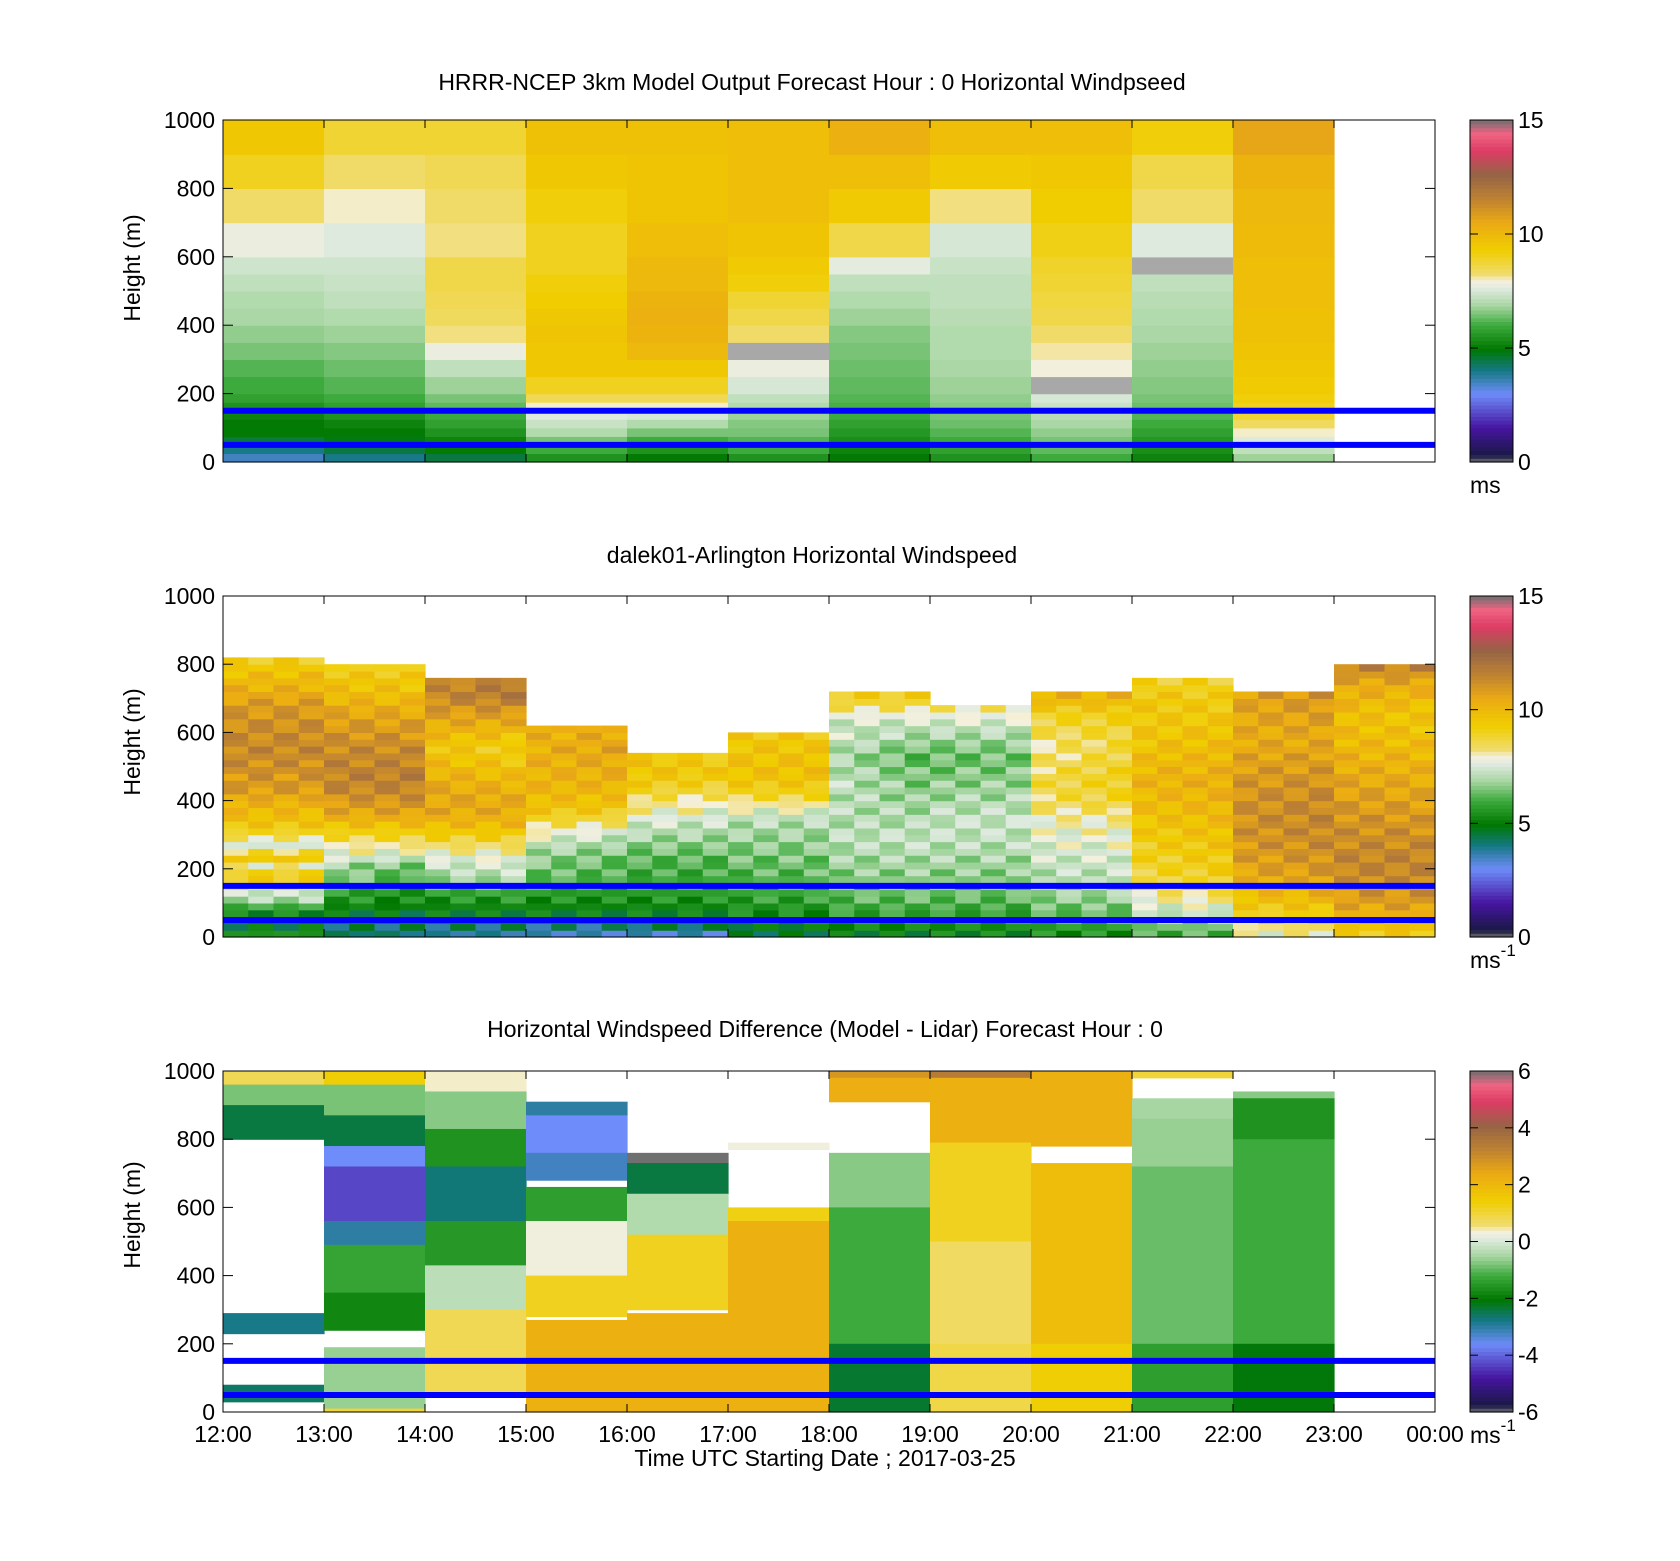 Image resolution: width=1680 pixels, height=1561 pixels. I want to click on y-tick-label: 400, so click(196, 1276).